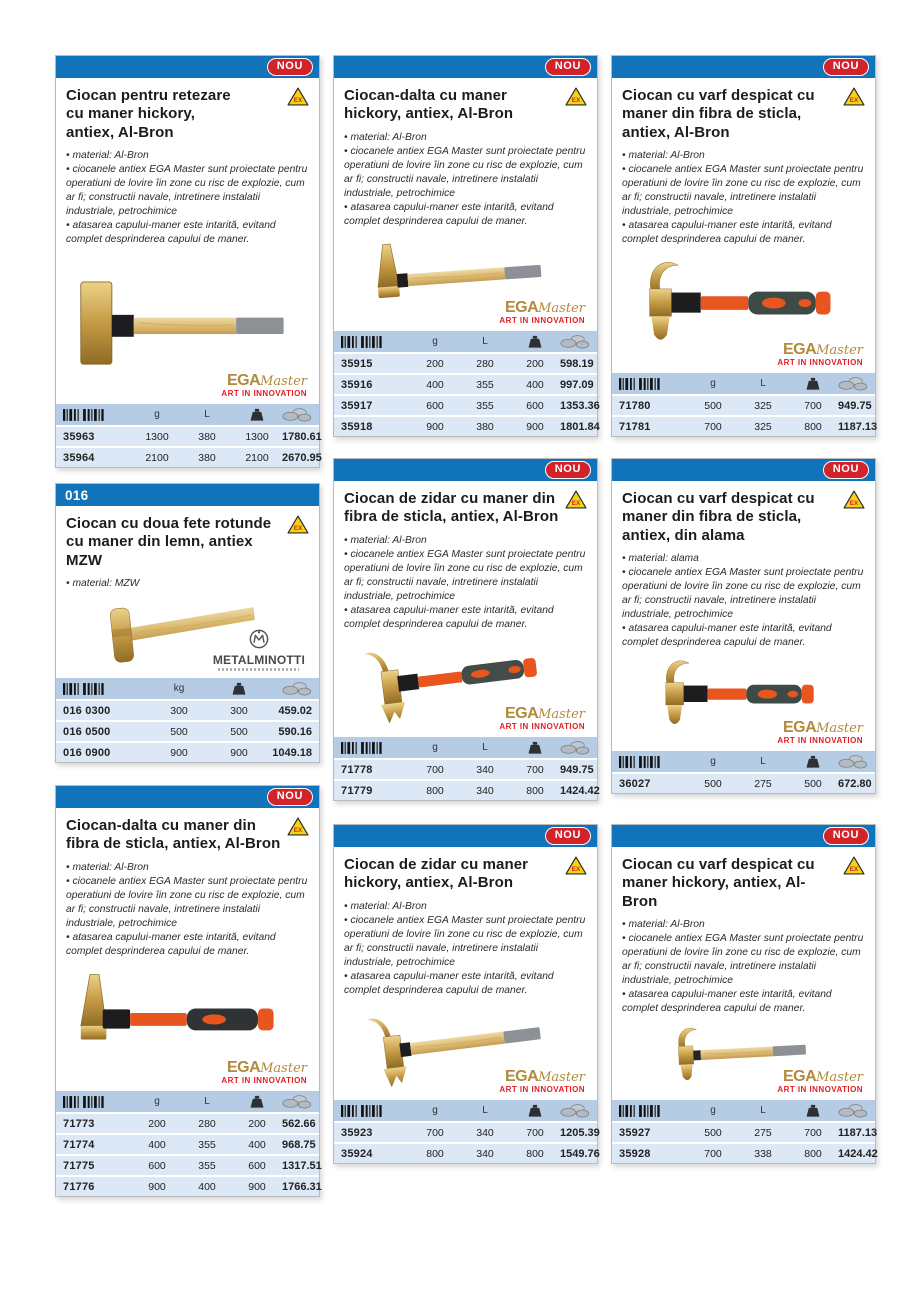  I want to click on metalminotti-tagline-line, so click(259, 669).